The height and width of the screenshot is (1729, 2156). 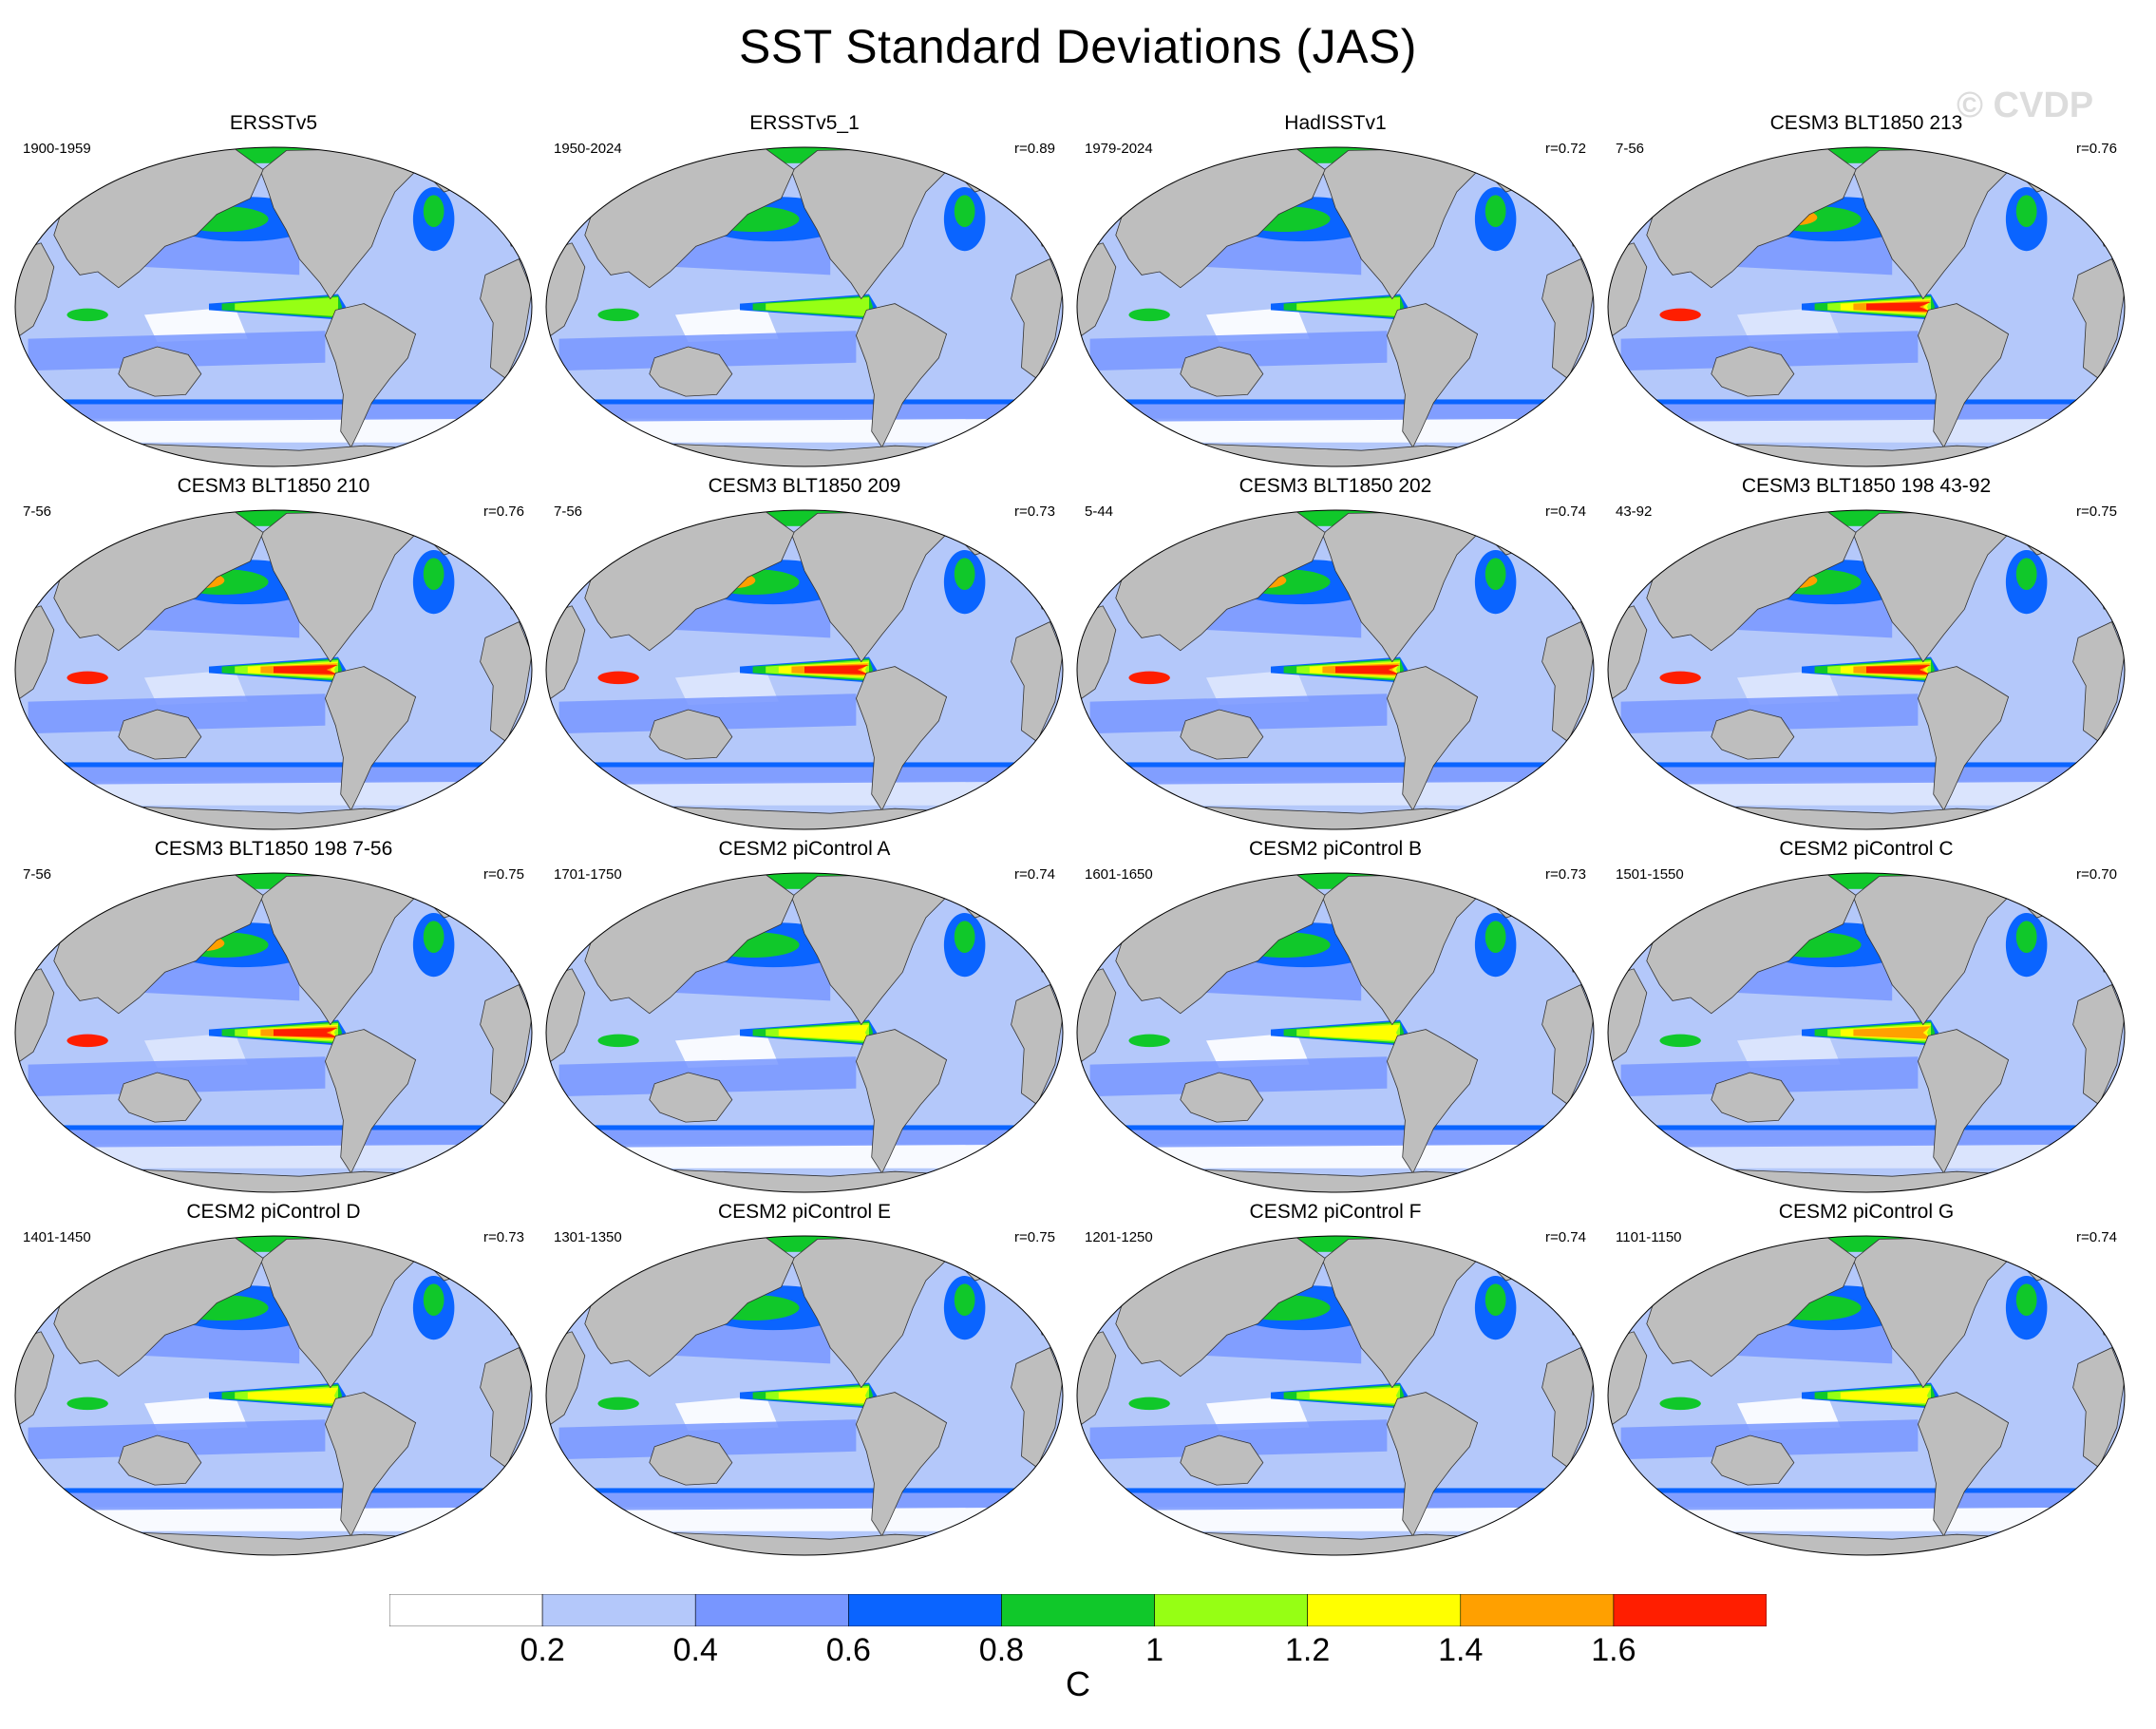 What do you see at coordinates (1866, 123) in the screenshot?
I see `panel-title: CESM3 BLT1850 213` at bounding box center [1866, 123].